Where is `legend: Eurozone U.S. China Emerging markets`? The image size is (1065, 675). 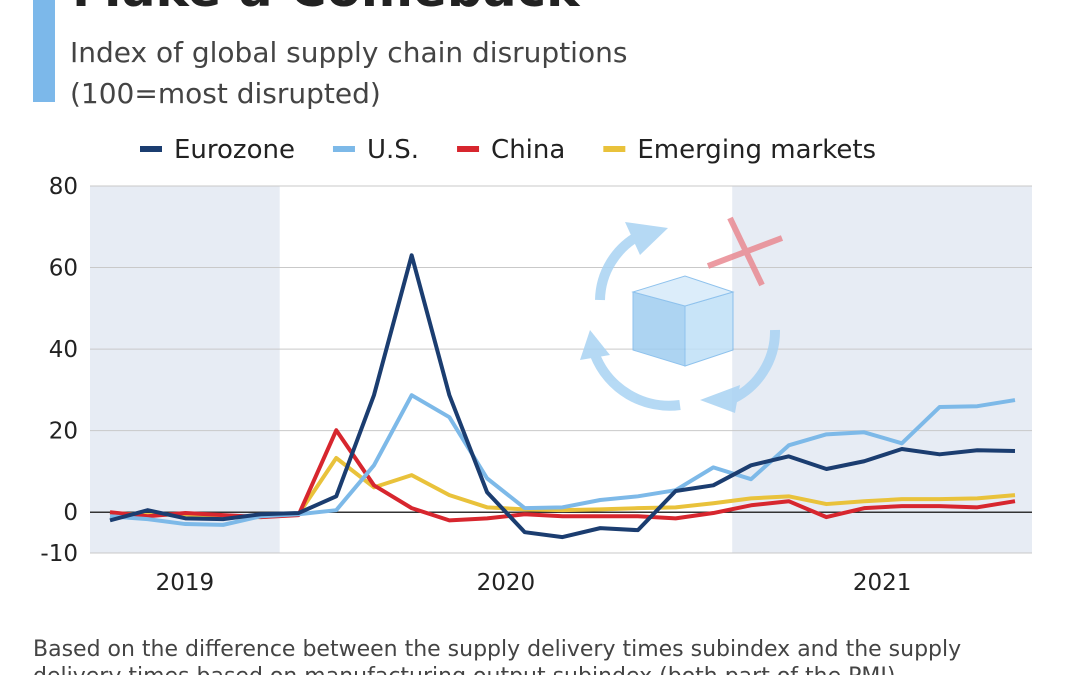
legend: Eurozone U.S. China Emerging markets is located at coordinates (508, 150).